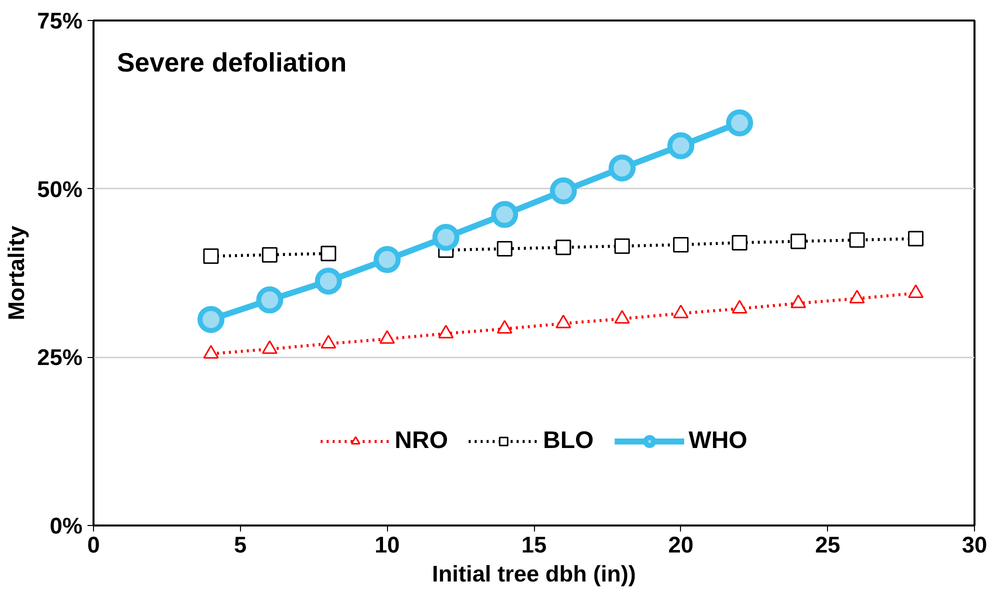  I want to click on legend-label: WHO, so click(718, 441).